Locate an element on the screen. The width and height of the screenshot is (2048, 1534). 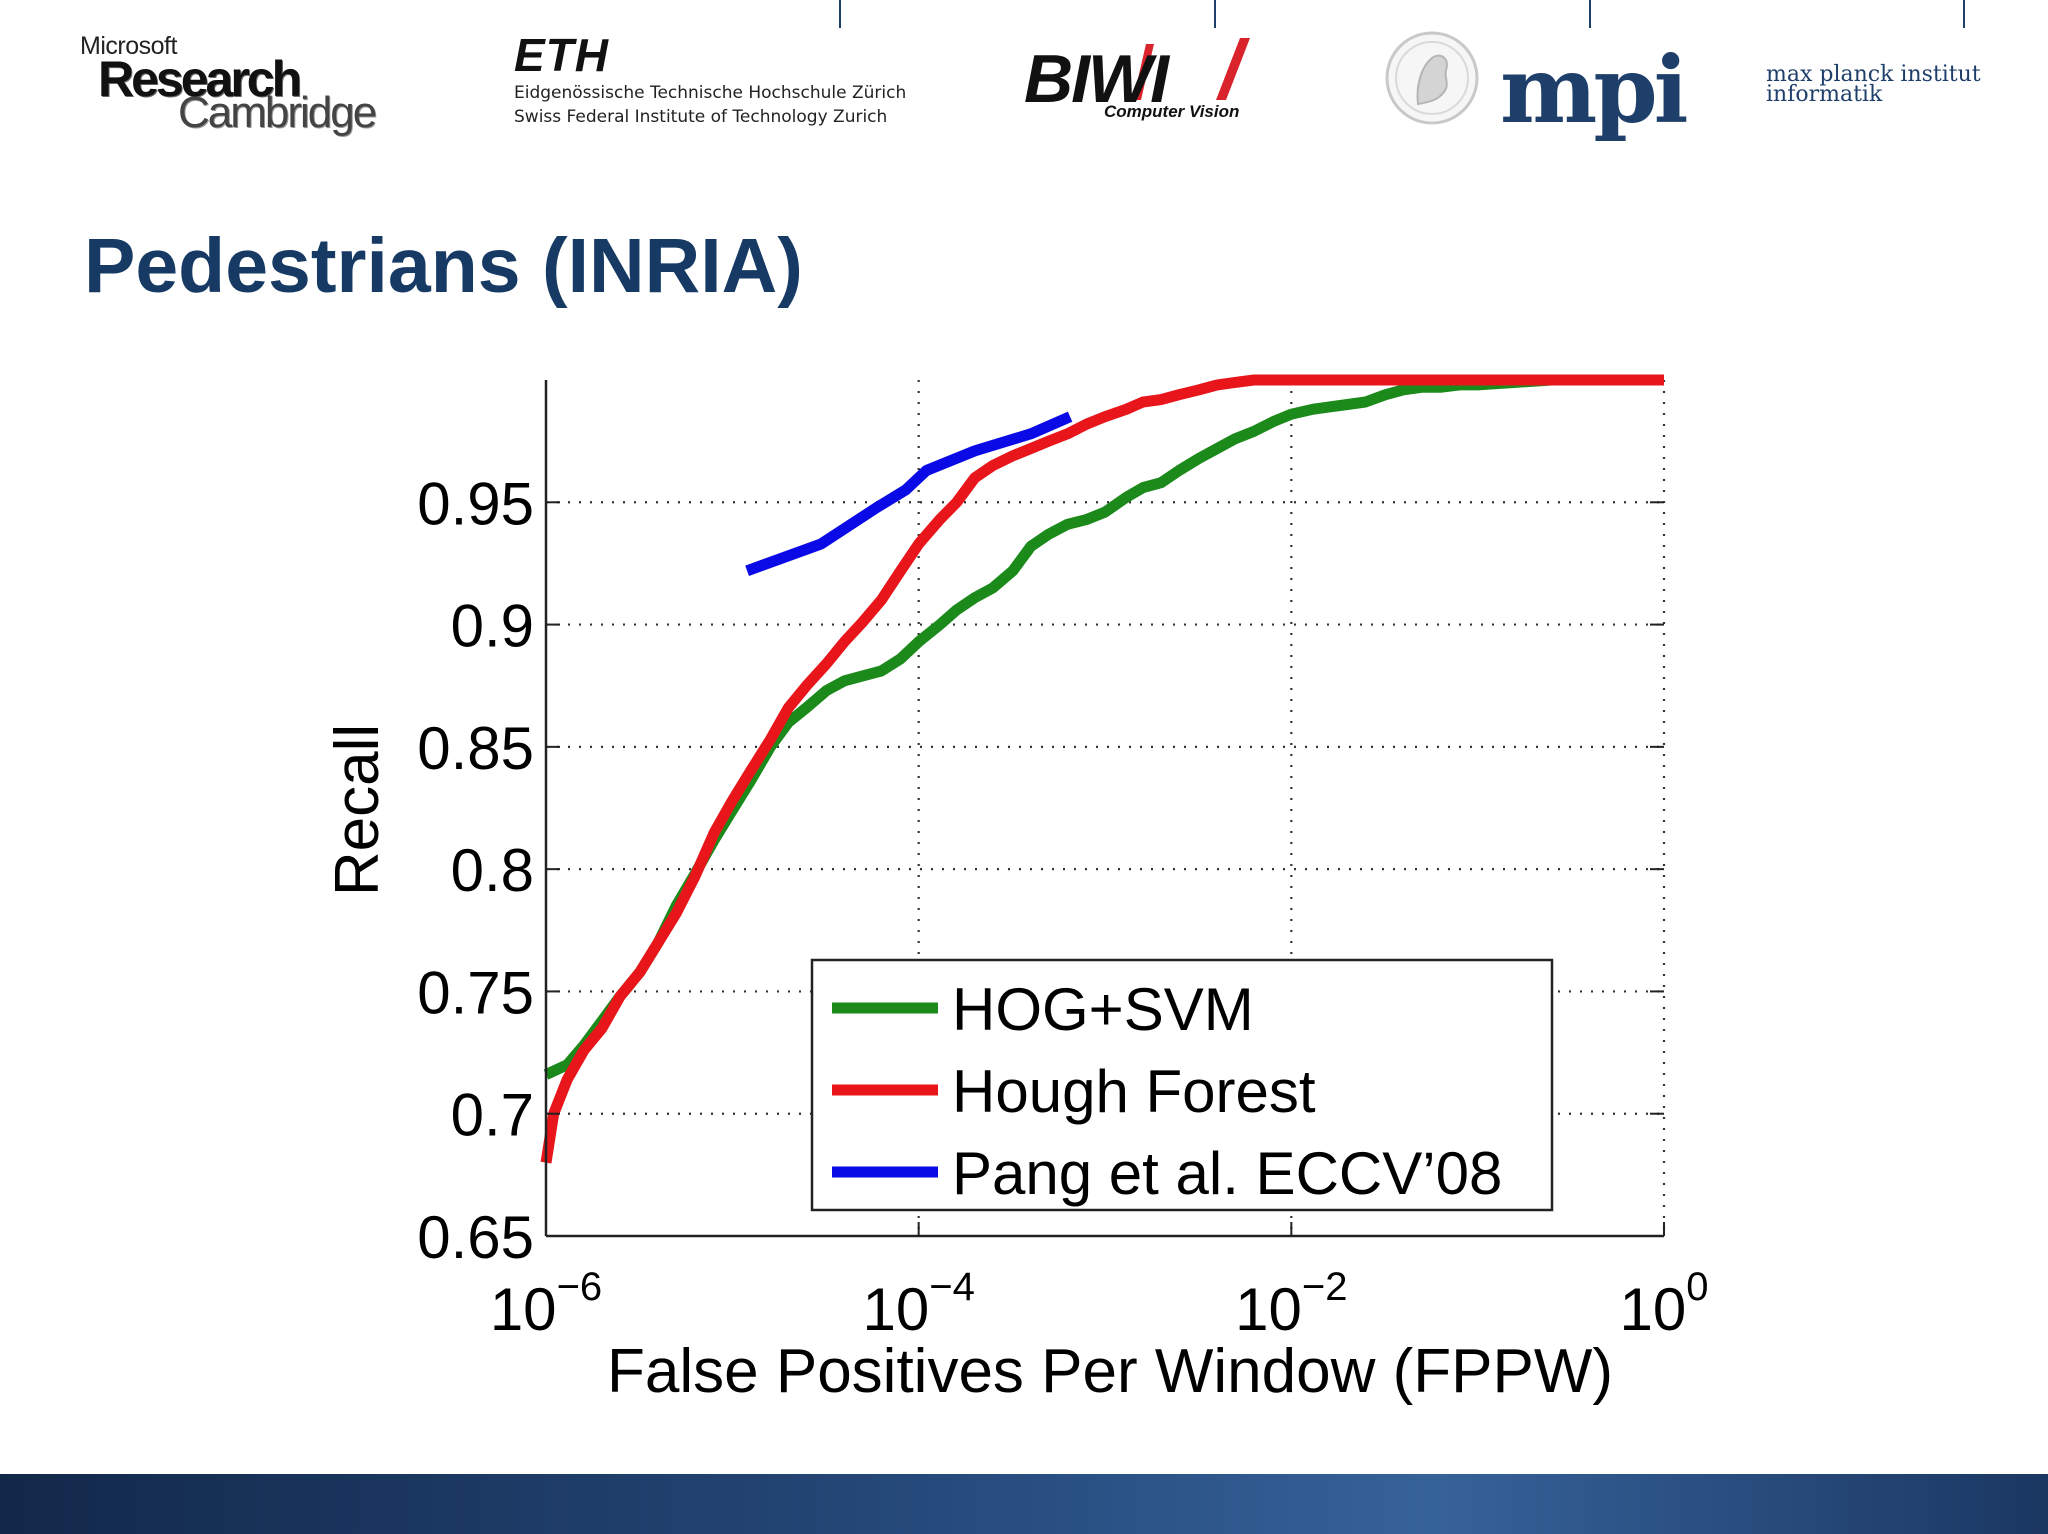
logo-text: max planck institut is located at coordinates (1873, 74).